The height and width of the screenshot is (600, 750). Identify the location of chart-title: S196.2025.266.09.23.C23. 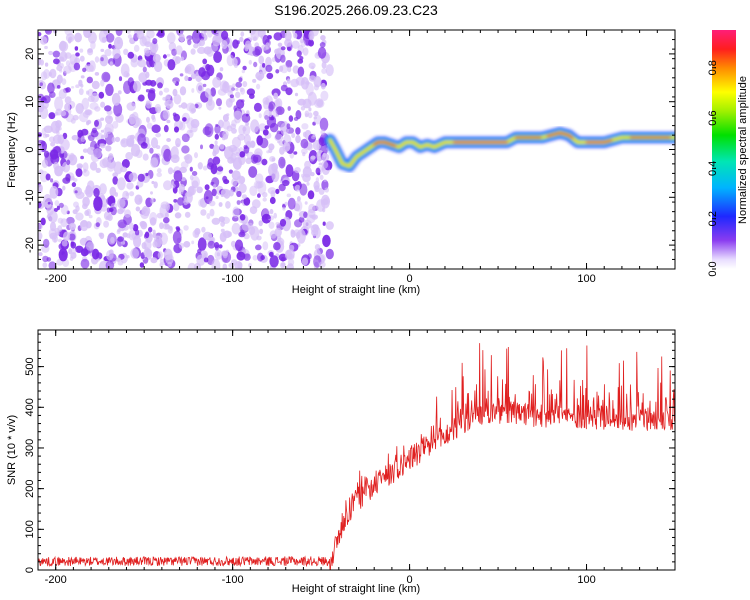
(356, 10).